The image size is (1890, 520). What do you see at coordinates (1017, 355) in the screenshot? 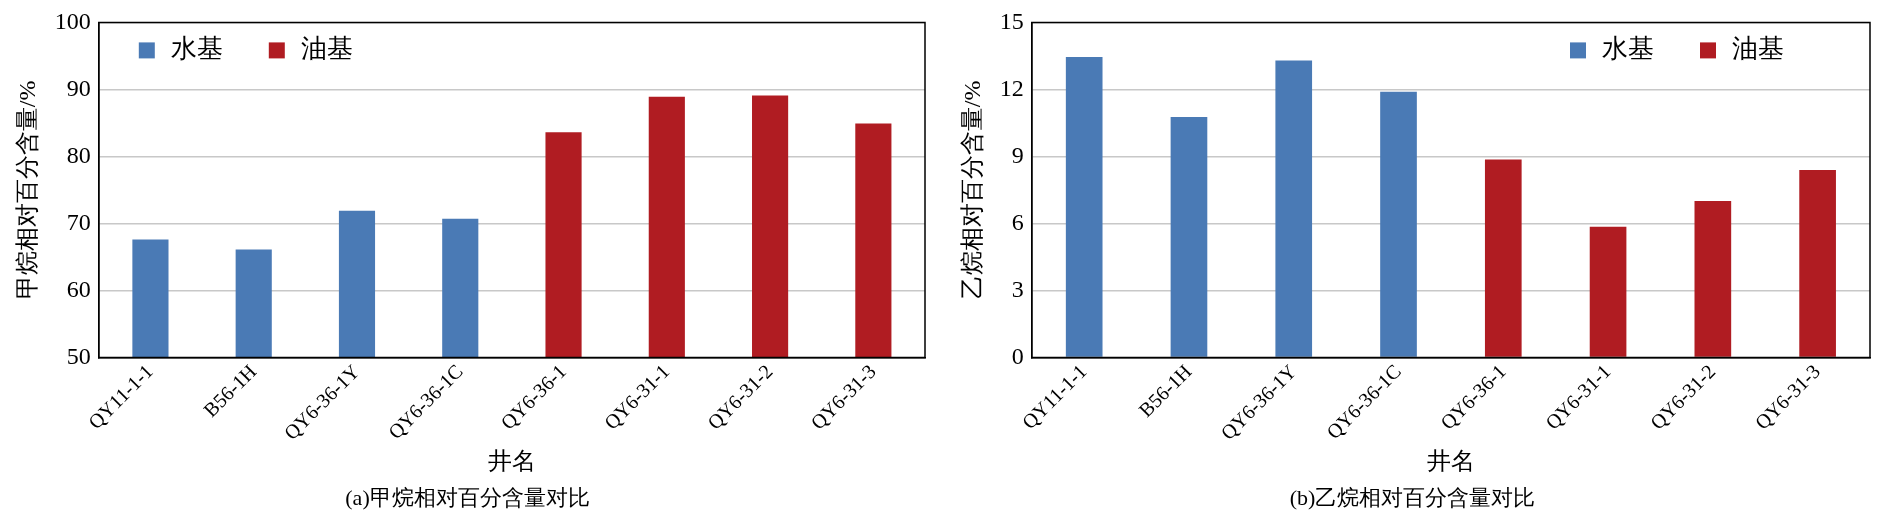
I see `y-tick-label: 0` at bounding box center [1017, 355].